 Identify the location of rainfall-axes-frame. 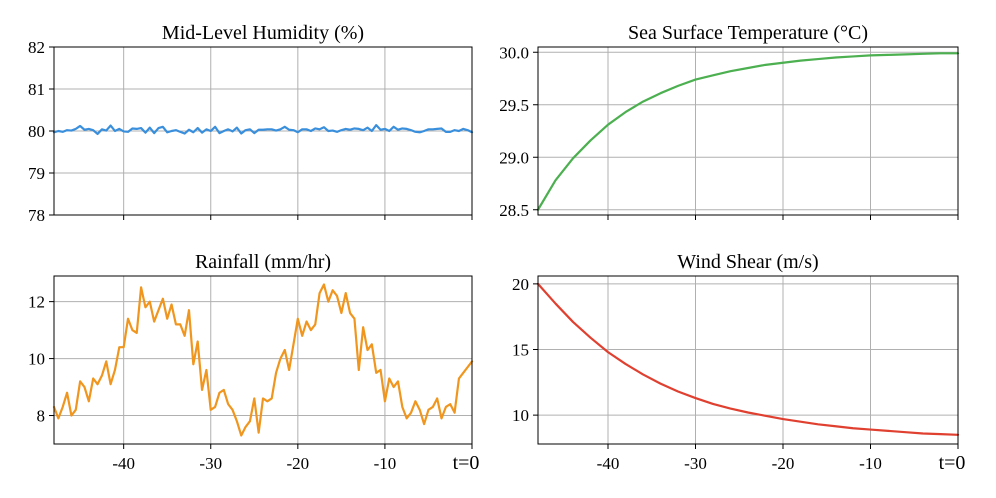
(263, 360).